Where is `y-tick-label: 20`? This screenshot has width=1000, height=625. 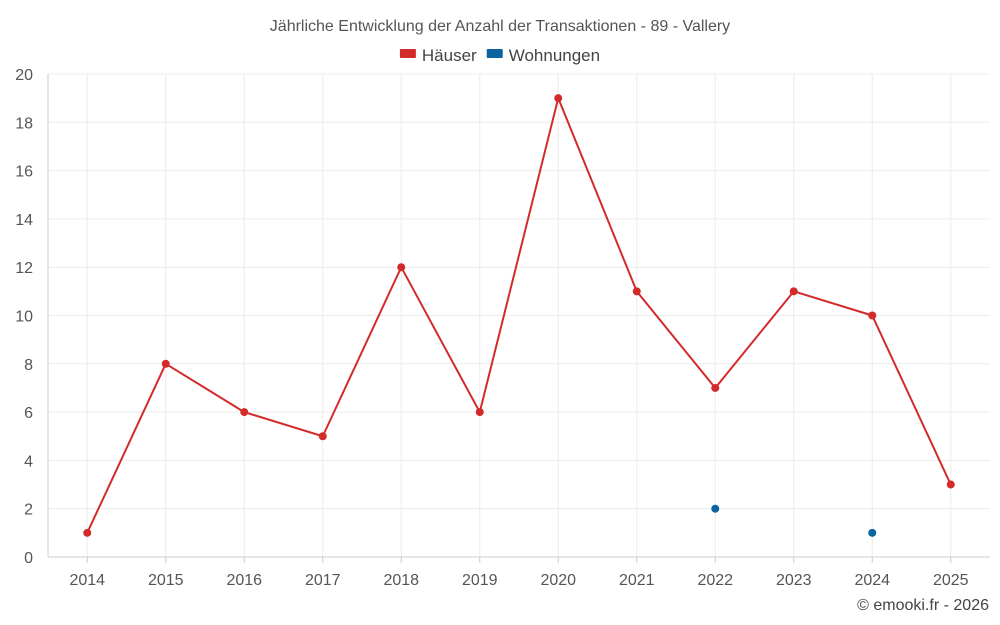
y-tick-label: 20 is located at coordinates (24, 75).